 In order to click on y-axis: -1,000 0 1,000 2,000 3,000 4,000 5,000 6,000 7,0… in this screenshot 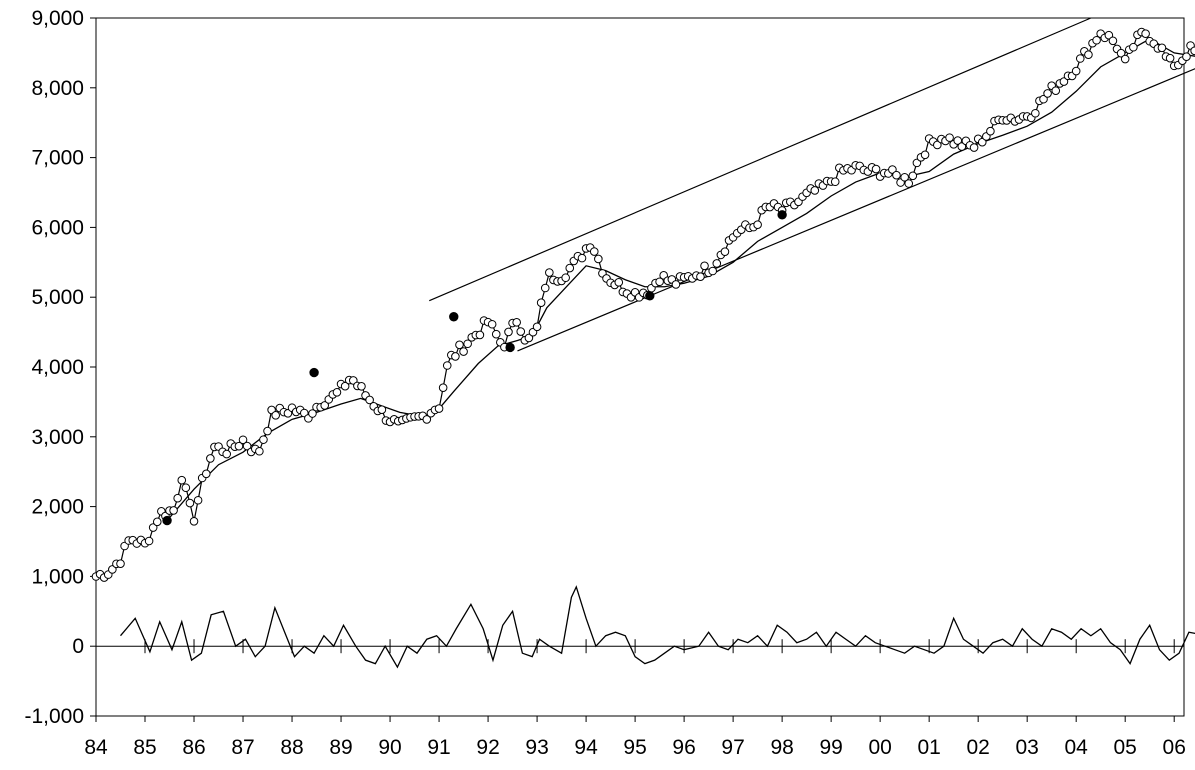, I will do `click(60, 367)`.